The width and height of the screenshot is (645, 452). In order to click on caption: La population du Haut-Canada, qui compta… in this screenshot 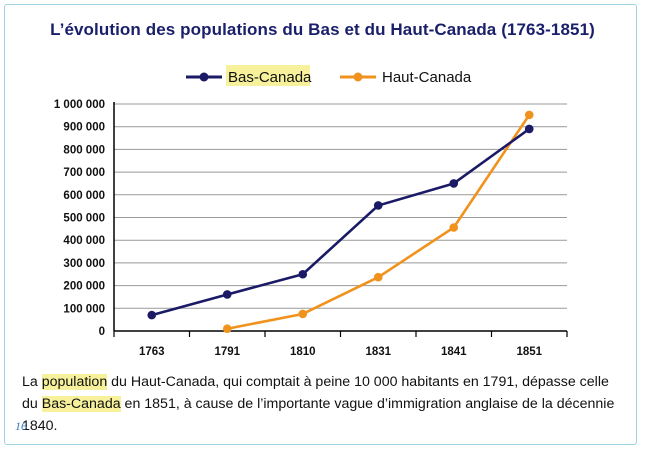, I will do `click(322, 404)`.